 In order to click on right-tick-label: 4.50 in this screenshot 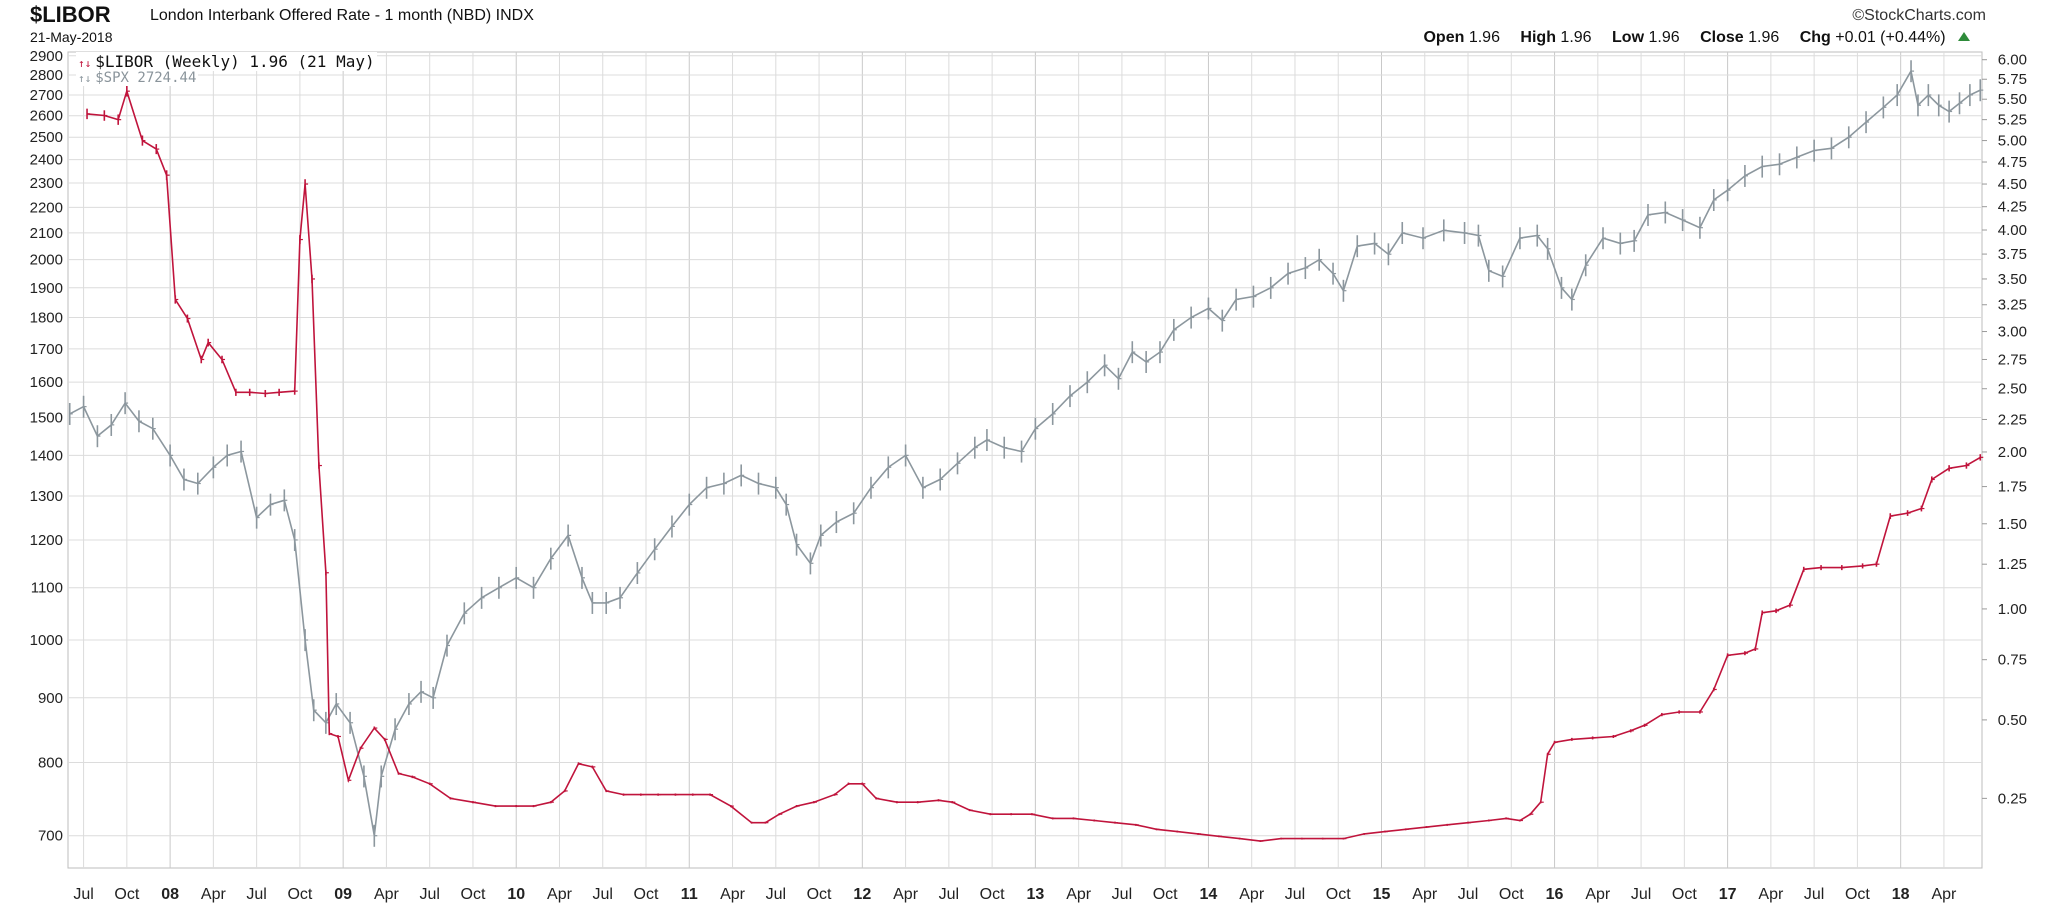, I will do `click(2012, 184)`.